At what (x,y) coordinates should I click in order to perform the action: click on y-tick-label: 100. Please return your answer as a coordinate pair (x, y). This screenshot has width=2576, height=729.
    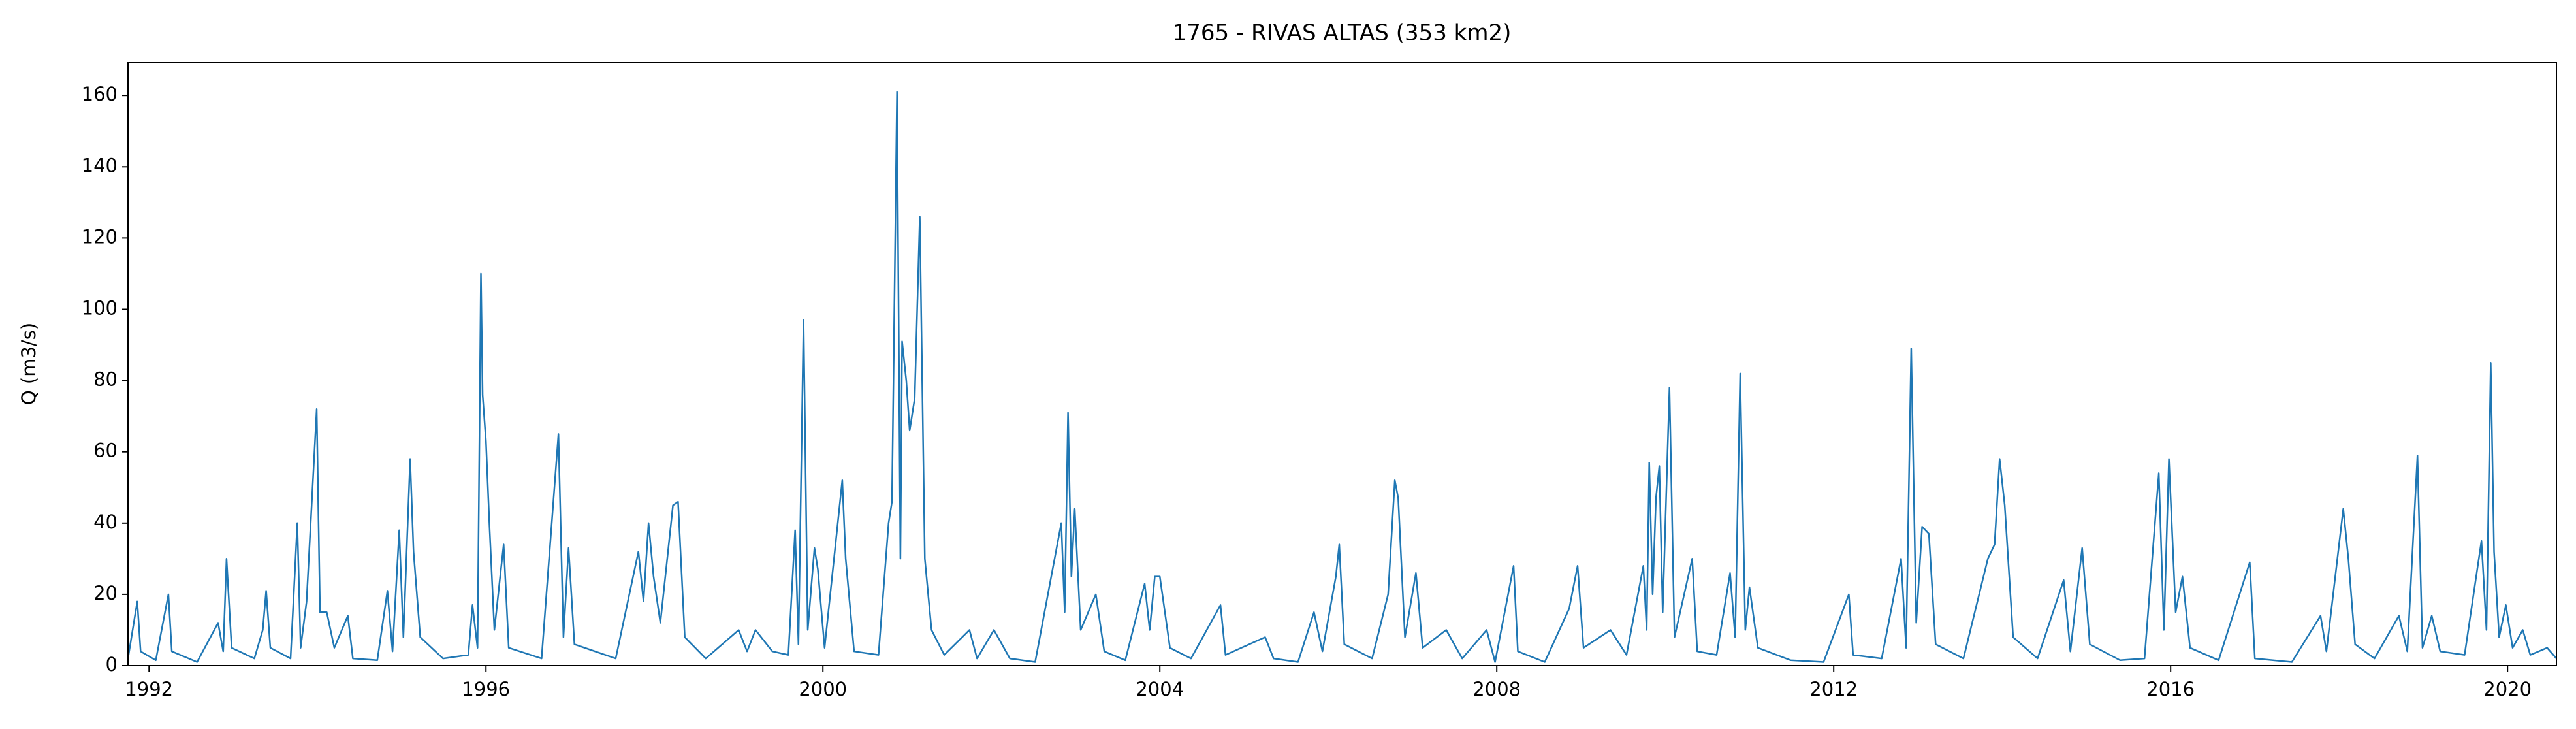
    Looking at the image, I should click on (100, 308).